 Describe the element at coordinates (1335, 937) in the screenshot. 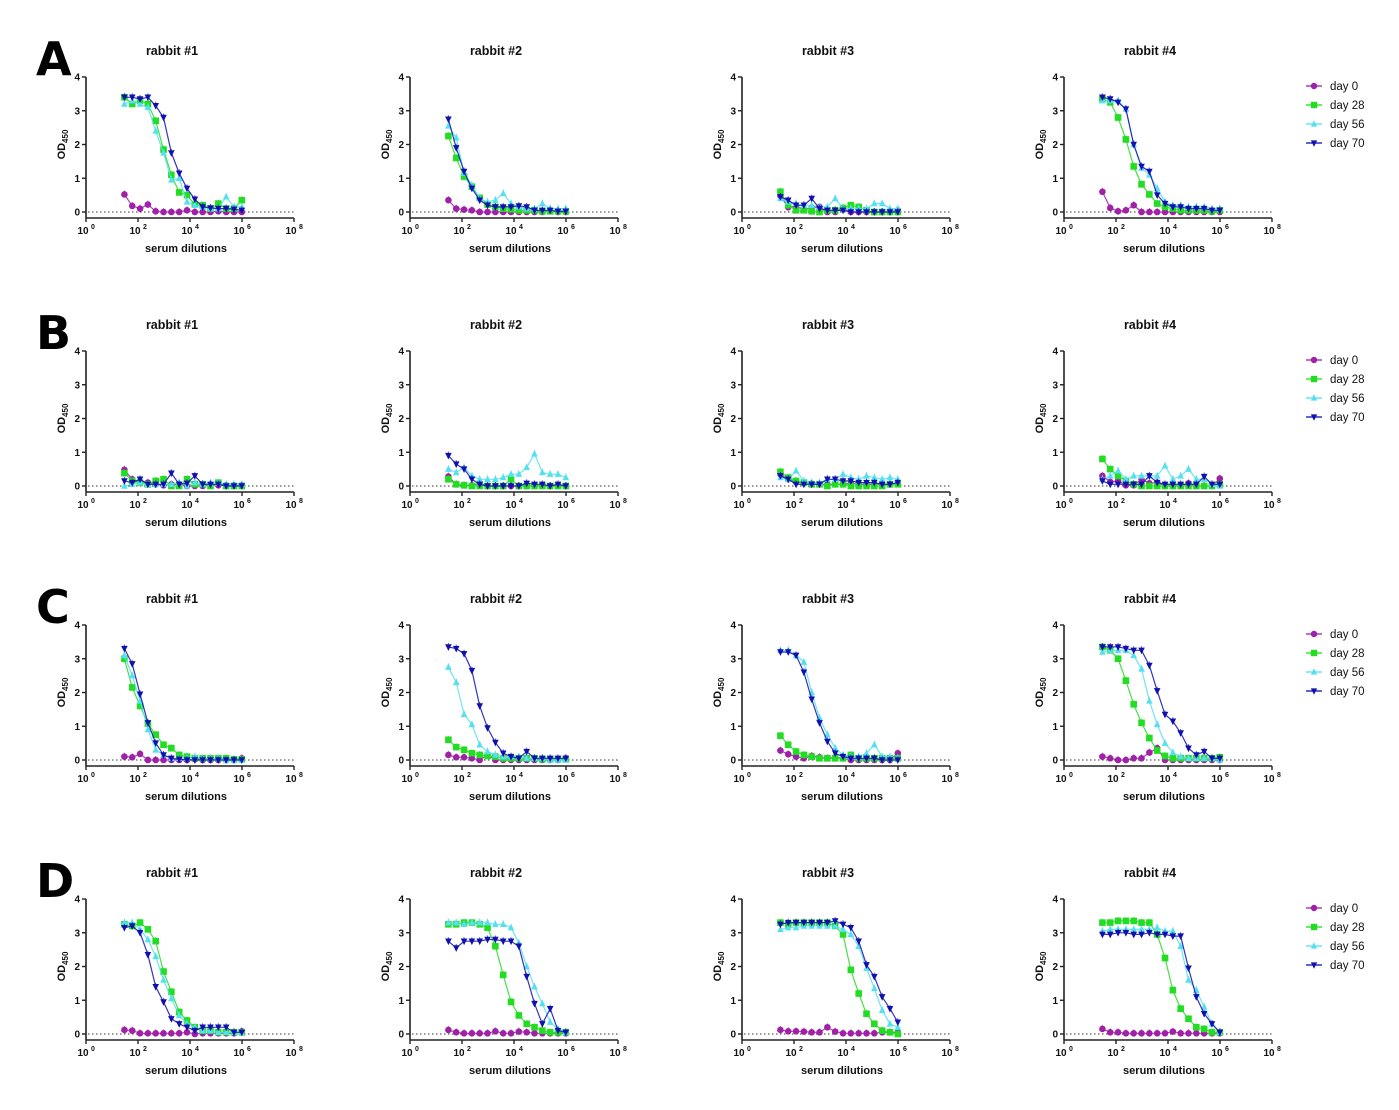

I see `legend-row-d: day 0 day 28 day 56 day 70` at that location.